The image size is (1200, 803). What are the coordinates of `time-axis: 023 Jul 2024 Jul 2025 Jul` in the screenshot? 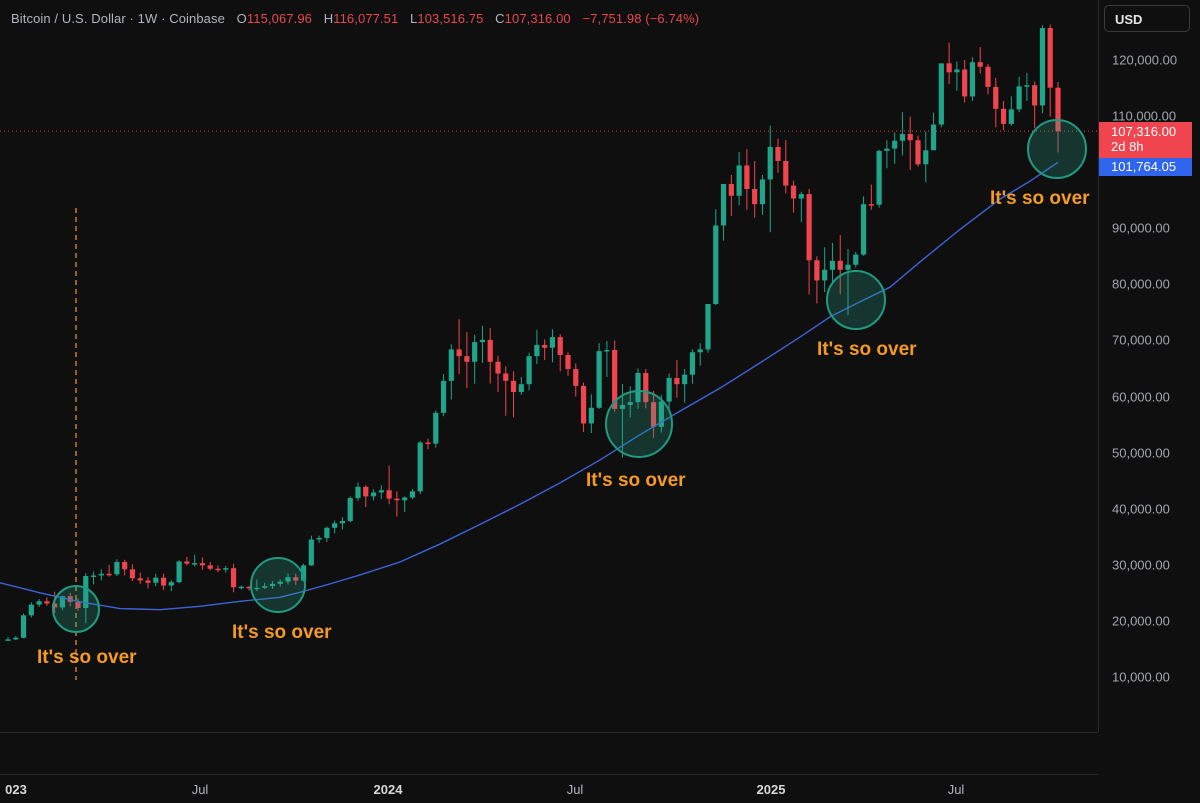 It's located at (600, 788).